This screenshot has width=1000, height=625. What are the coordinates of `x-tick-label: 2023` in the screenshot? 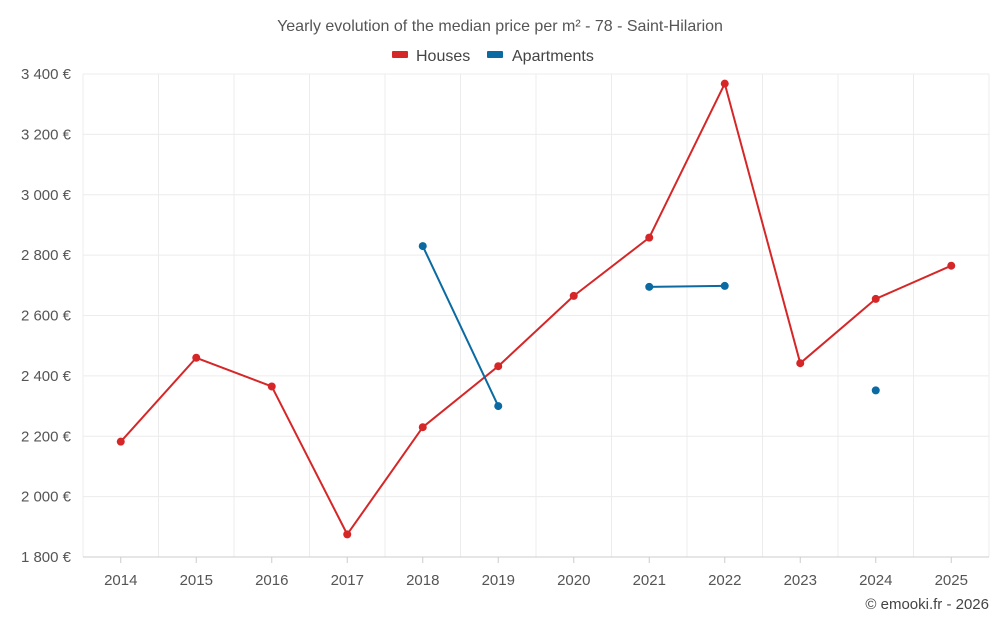 It's located at (800, 580).